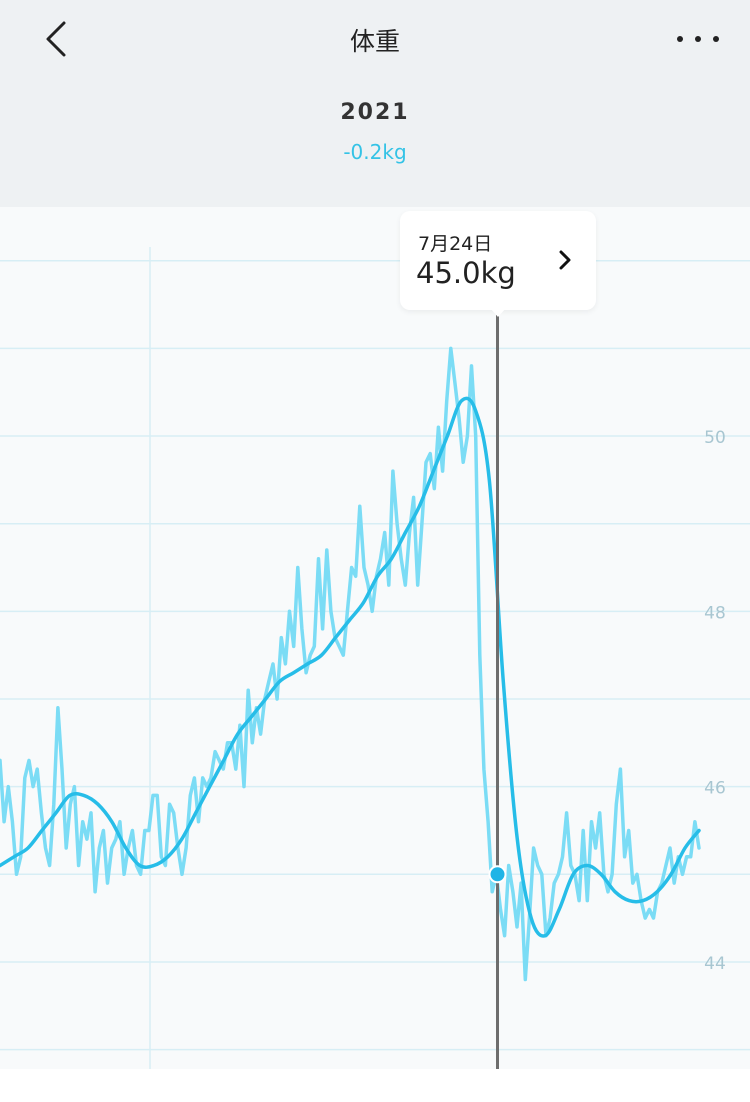  Describe the element at coordinates (455, 244) in the screenshot. I see `tooltip-date: 7月24日` at that location.